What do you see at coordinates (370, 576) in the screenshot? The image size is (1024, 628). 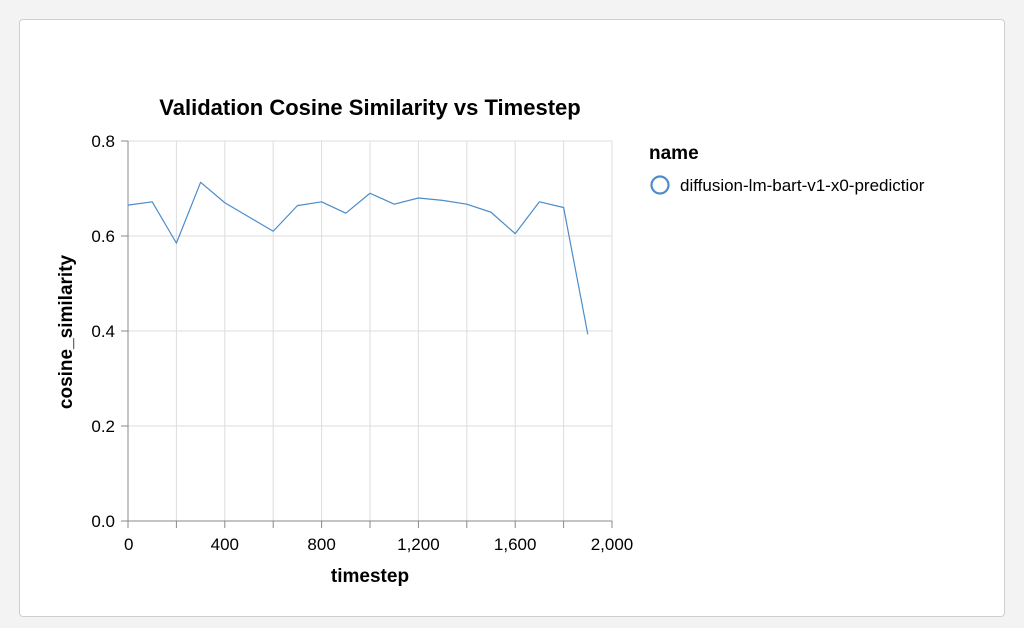 I see `x-axis-title: timestep` at bounding box center [370, 576].